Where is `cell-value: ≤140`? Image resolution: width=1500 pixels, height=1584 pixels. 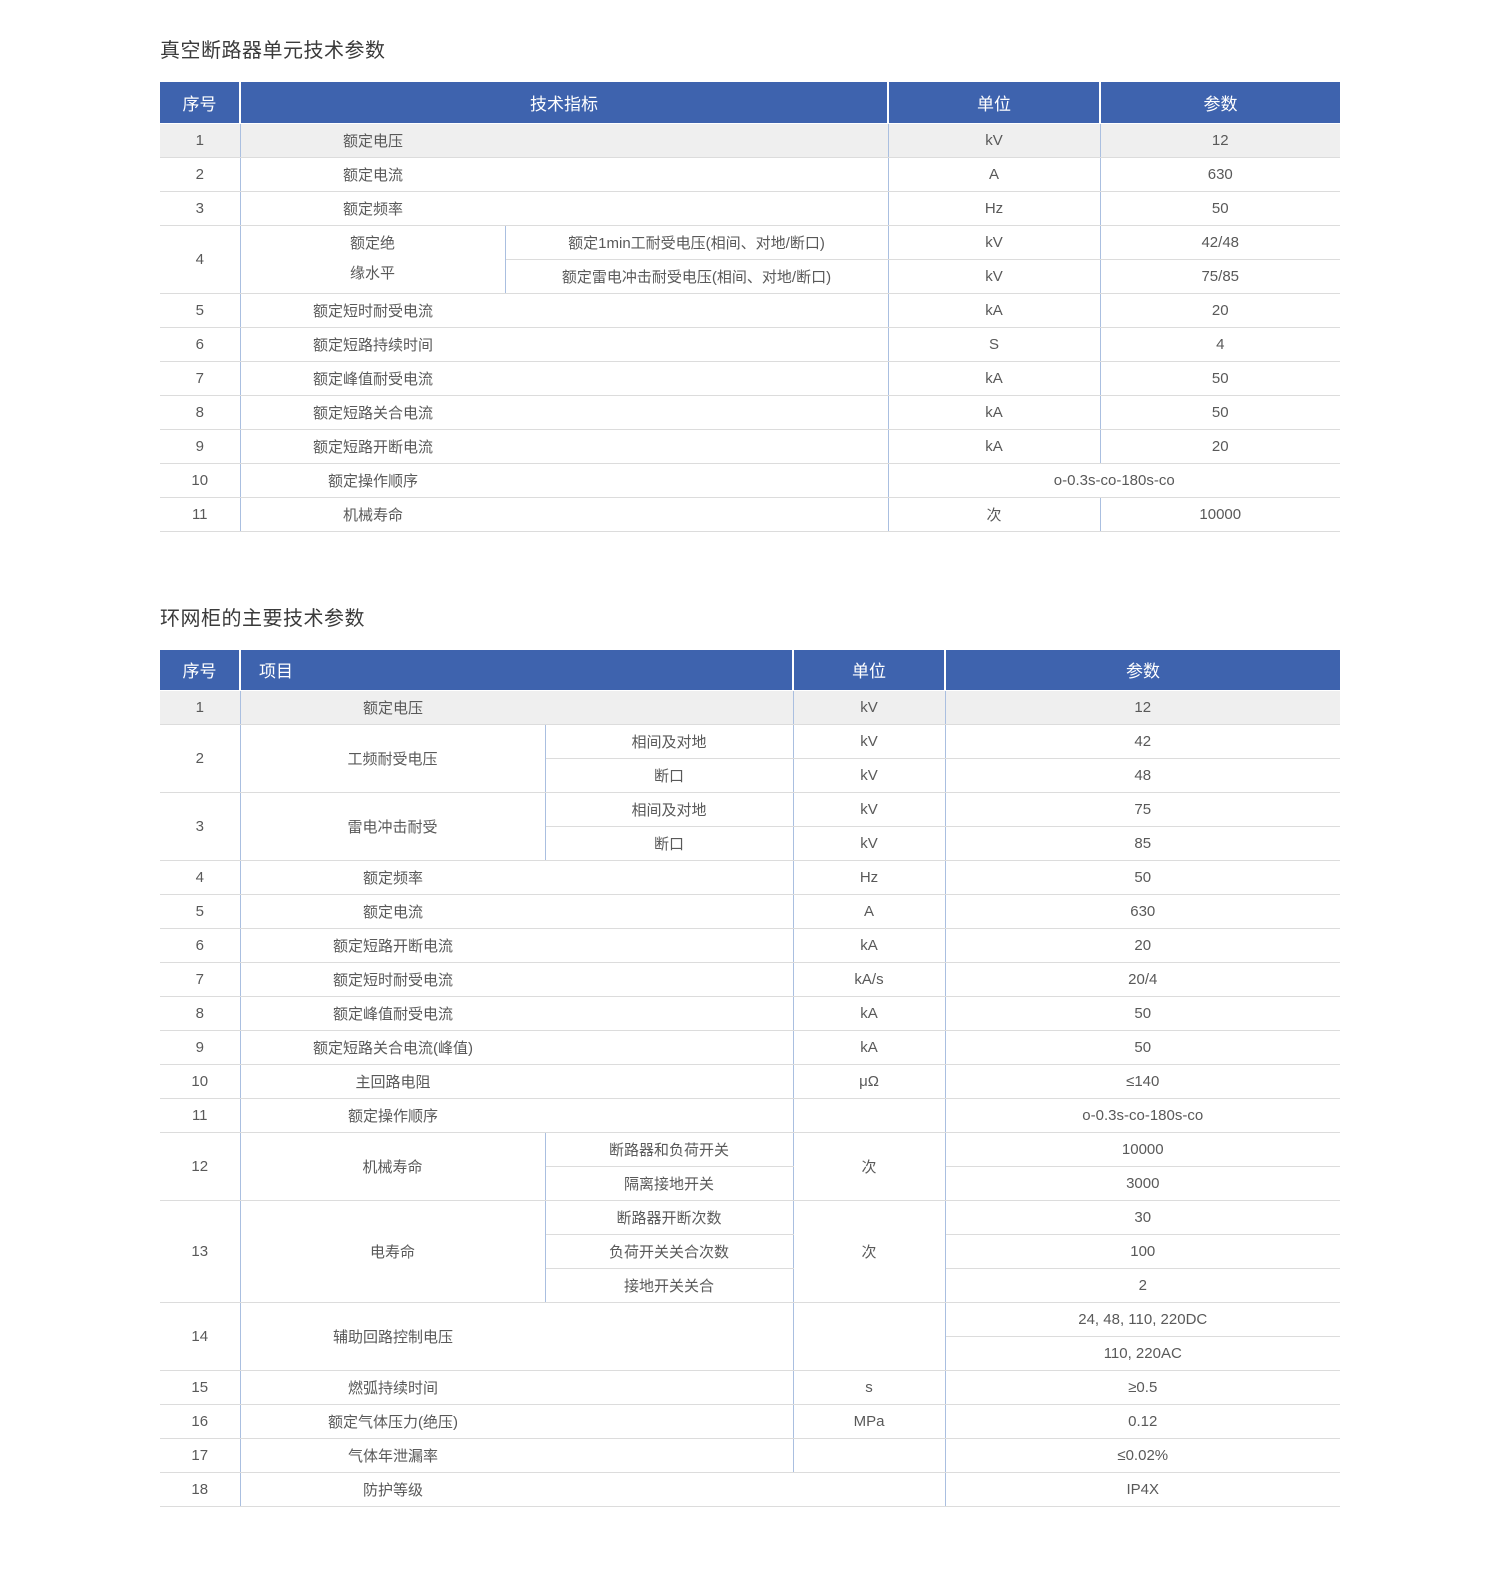 cell-value: ≤140 is located at coordinates (1142, 1081).